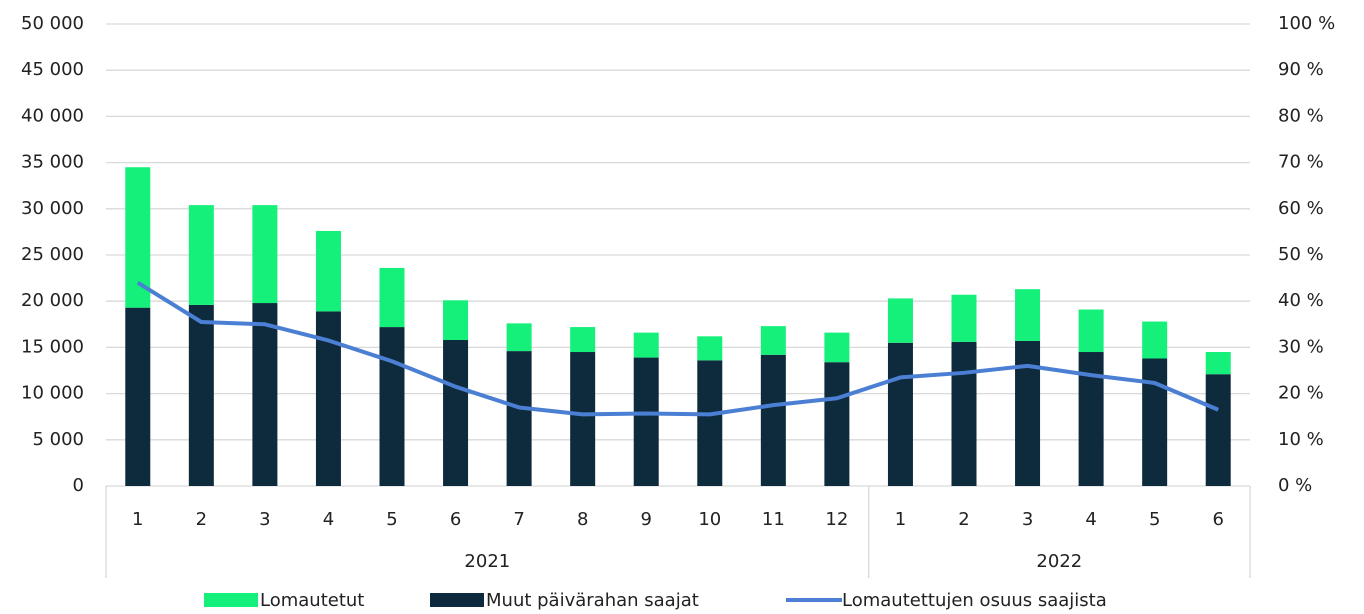  I want to click on legend-label: Muut päivärahan saajat, so click(592, 600).